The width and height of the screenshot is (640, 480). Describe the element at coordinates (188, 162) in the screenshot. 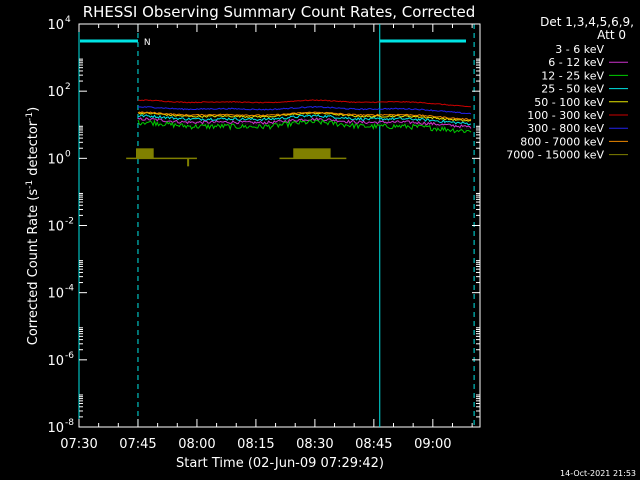

I see `series-8-flag-tick` at that location.